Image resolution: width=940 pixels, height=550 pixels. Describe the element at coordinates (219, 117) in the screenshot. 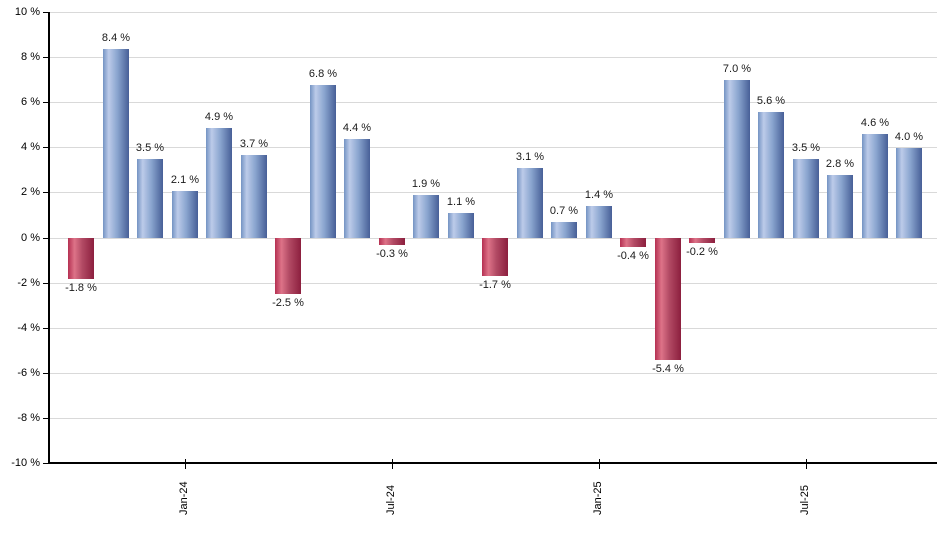

I see `bar-value-label: 4.9 %` at that location.